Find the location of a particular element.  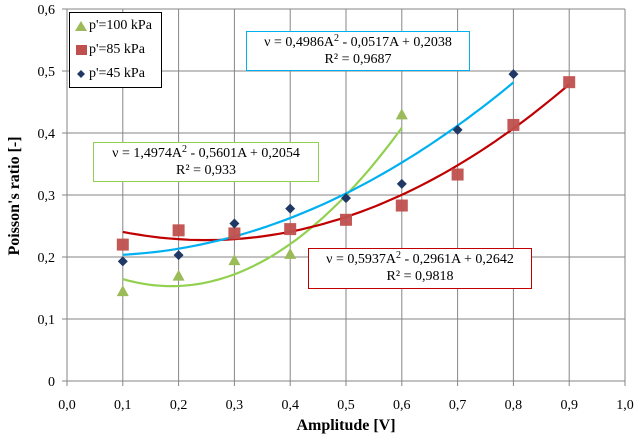

x-axis-title: Amplitude [V] is located at coordinates (345, 425).